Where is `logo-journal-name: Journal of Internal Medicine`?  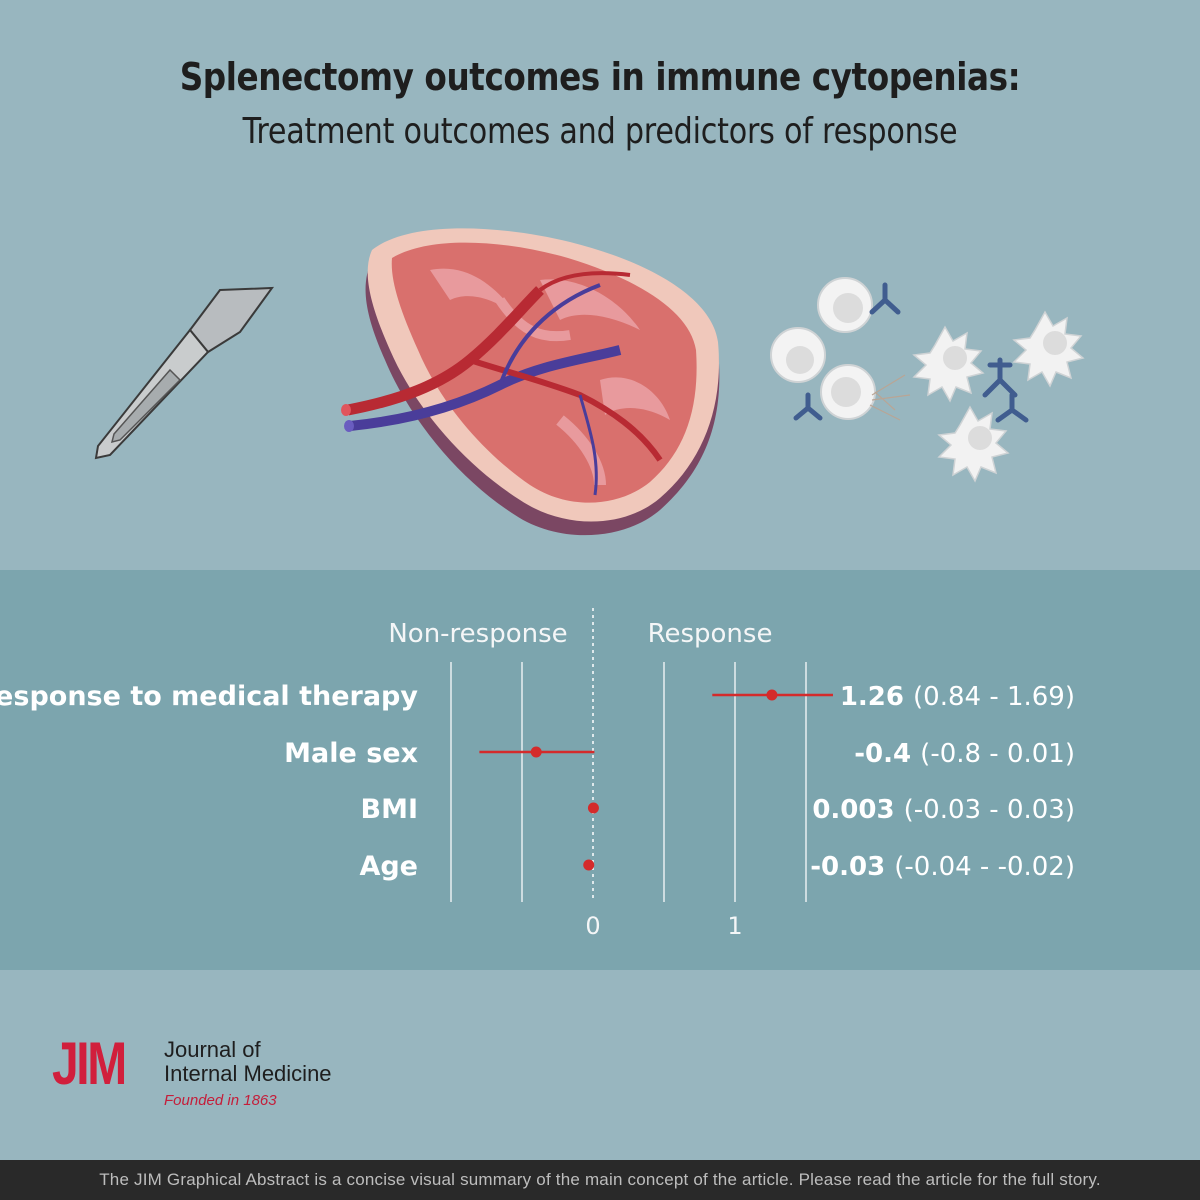 logo-journal-name: Journal of Internal Medicine is located at coordinates (248, 1062).